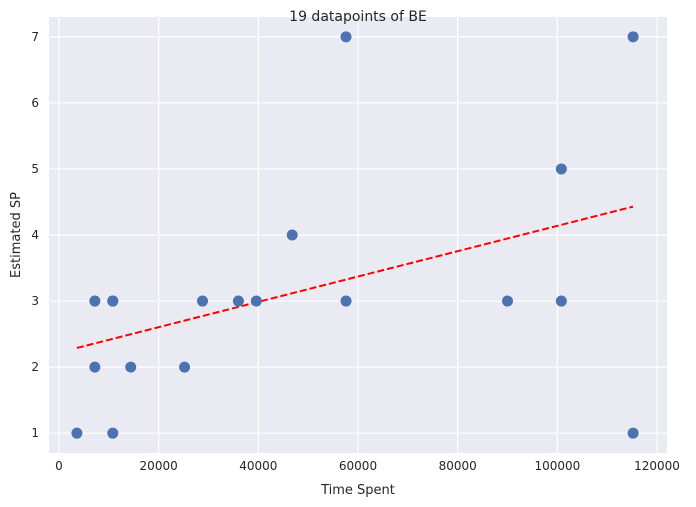 This screenshot has height=507, width=696. I want to click on y-tick-label: 4, so click(35, 235).